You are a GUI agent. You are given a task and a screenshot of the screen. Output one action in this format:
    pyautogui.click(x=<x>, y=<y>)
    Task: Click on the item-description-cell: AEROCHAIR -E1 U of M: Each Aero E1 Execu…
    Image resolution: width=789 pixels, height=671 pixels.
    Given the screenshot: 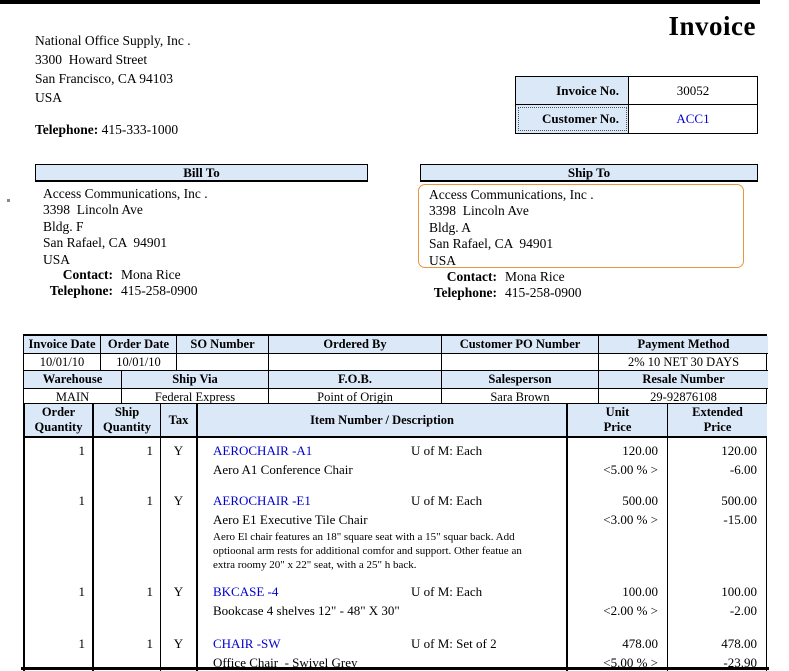 What is the action you would take?
    pyautogui.click(x=383, y=533)
    